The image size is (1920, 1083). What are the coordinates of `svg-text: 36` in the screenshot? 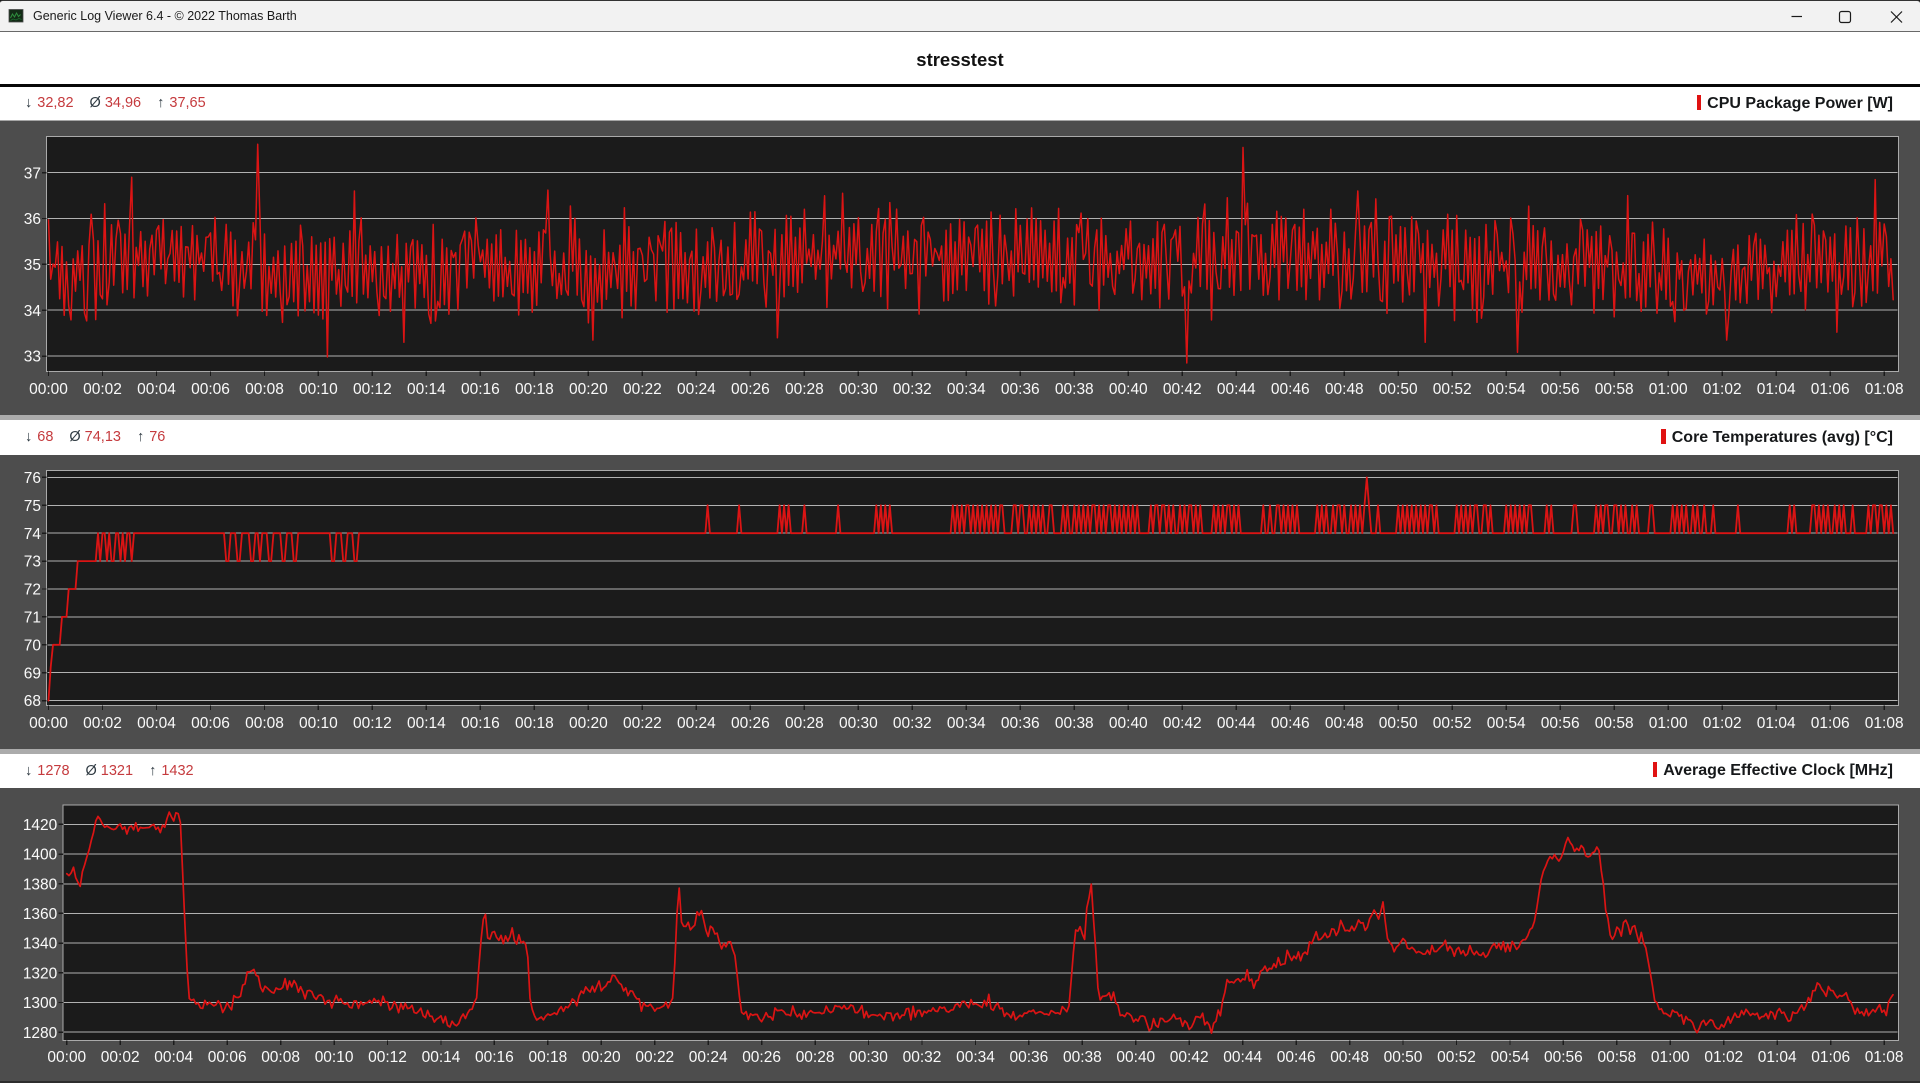 It's located at (32, 219).